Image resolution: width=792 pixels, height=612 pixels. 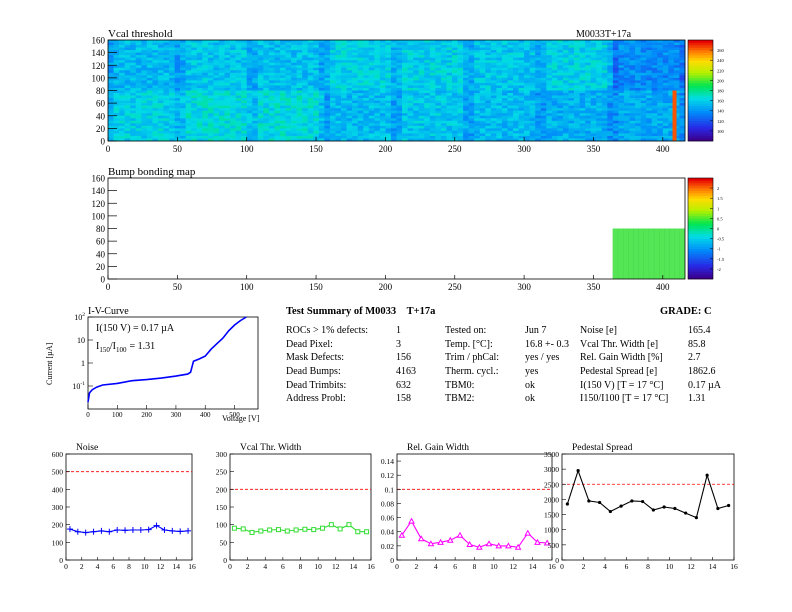 I want to click on summary-value: 158, so click(x=403, y=399).